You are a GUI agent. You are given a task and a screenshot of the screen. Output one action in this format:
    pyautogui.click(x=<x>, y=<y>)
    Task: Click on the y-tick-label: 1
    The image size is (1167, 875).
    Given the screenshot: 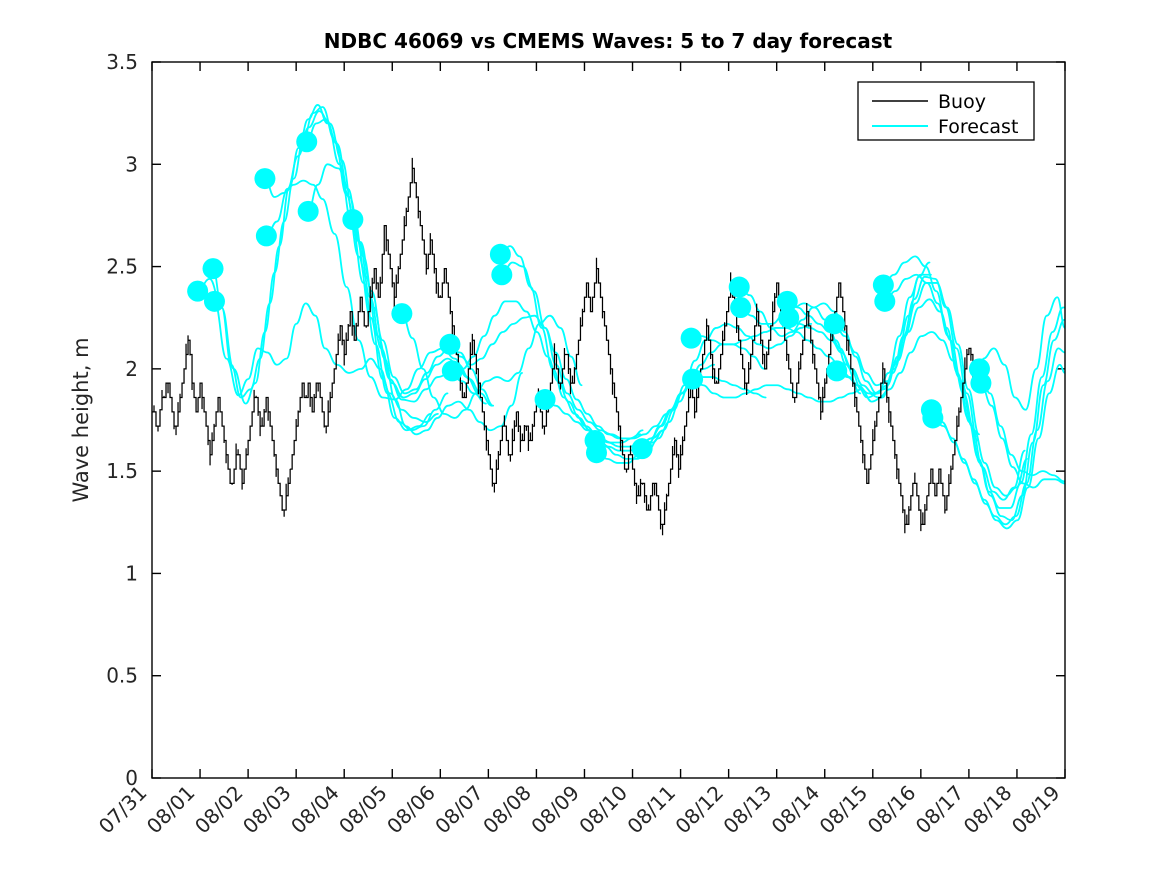 What is the action you would take?
    pyautogui.click(x=131, y=573)
    